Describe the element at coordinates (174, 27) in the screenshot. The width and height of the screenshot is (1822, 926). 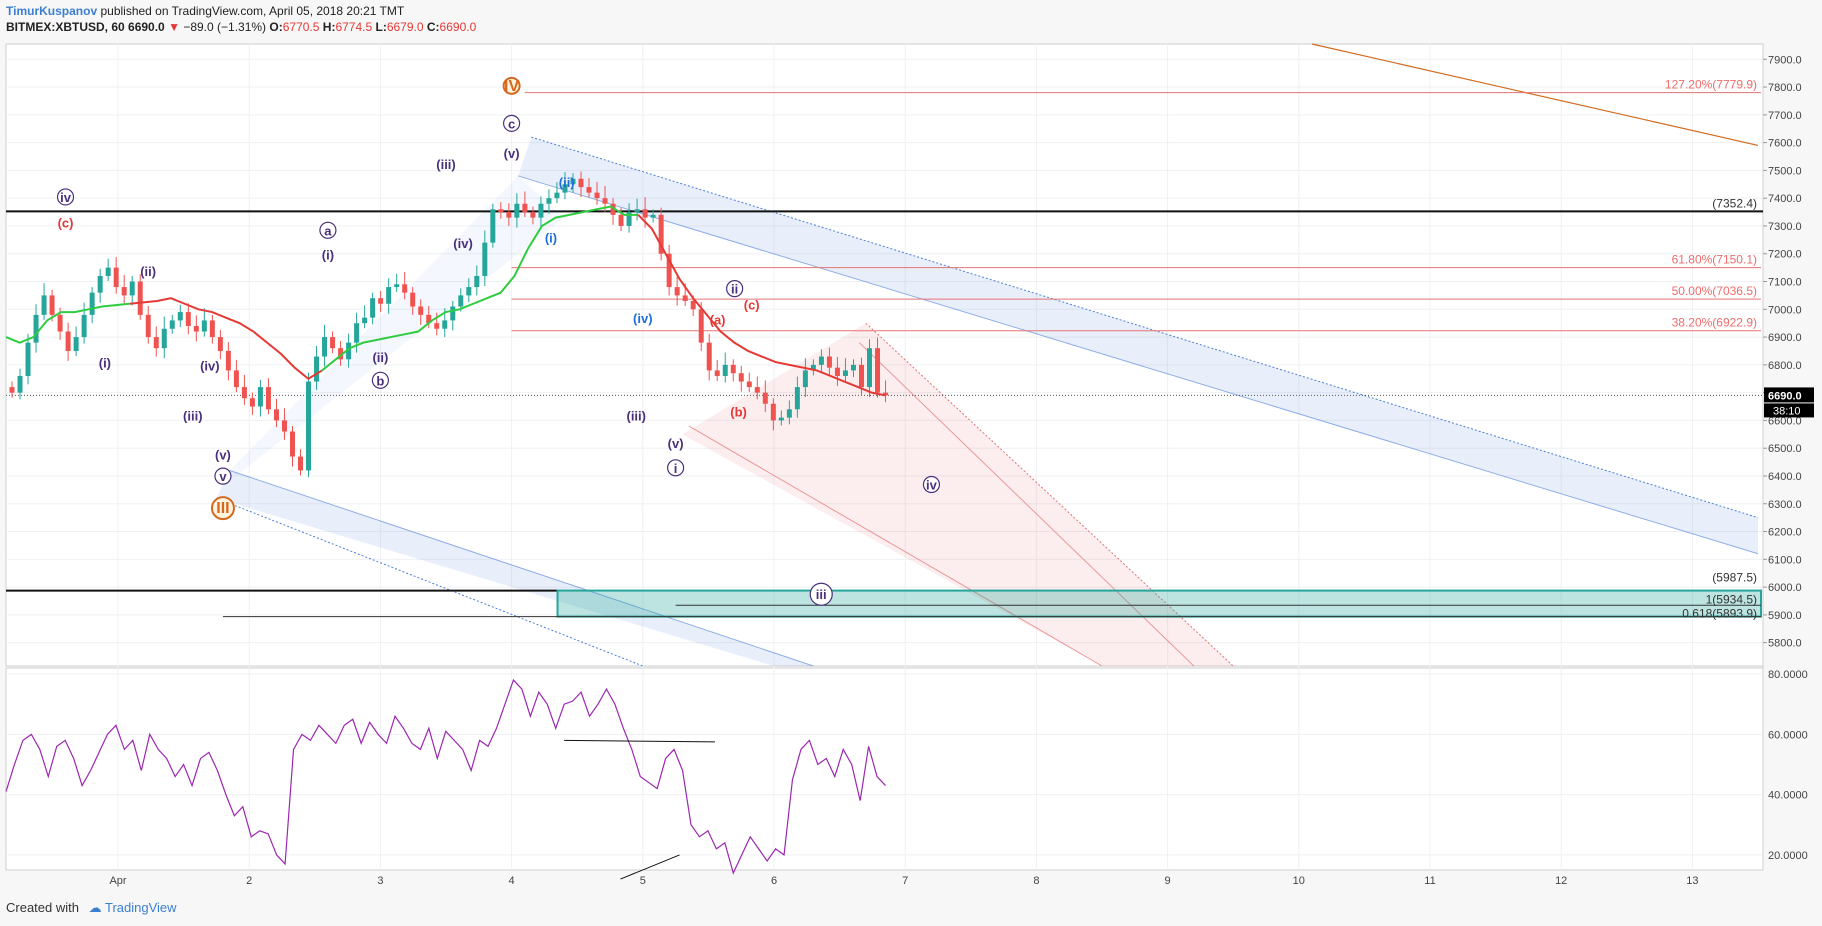
I see `down-arrow-icon: ▼` at that location.